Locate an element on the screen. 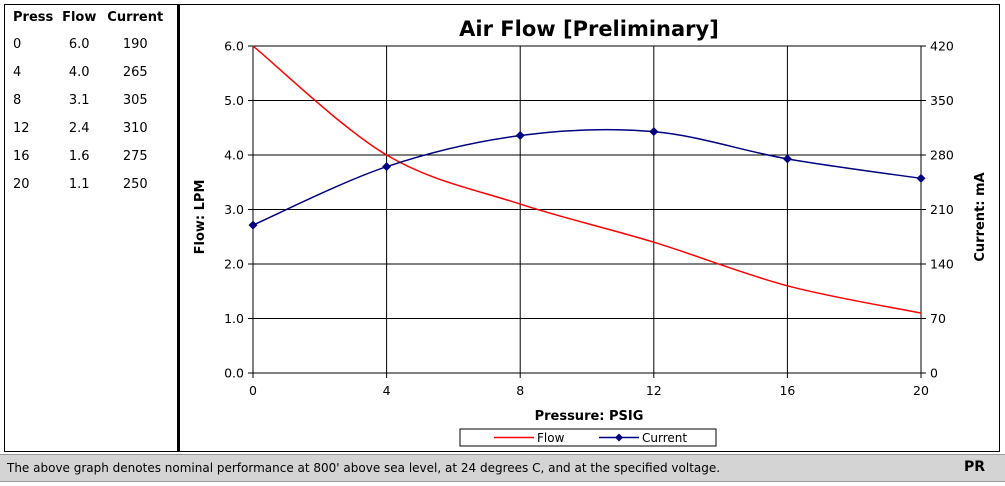 Image resolution: width=1005 pixels, height=486 pixels. cell-current: 310 is located at coordinates (135, 128).